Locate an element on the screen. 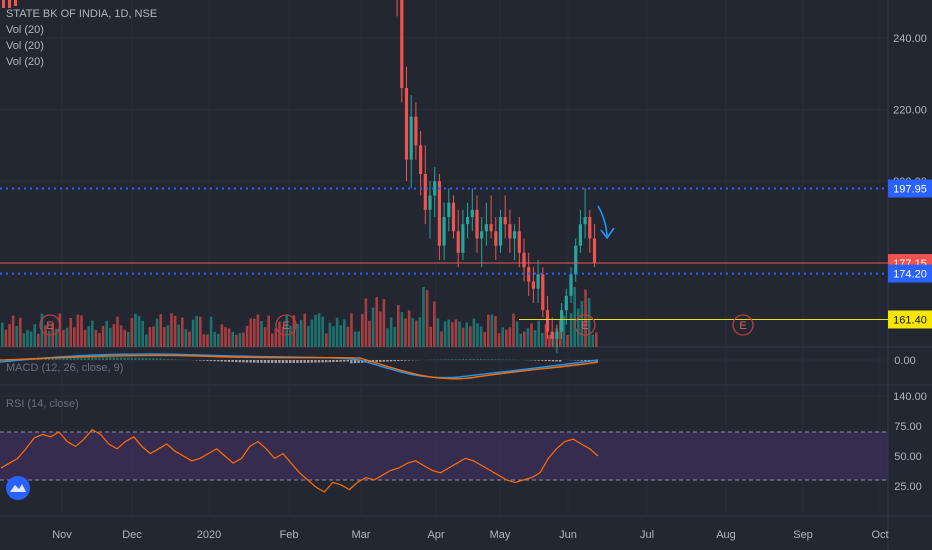 This screenshot has width=932, height=550. rsi-label: RSI (14, close) is located at coordinates (42, 404).